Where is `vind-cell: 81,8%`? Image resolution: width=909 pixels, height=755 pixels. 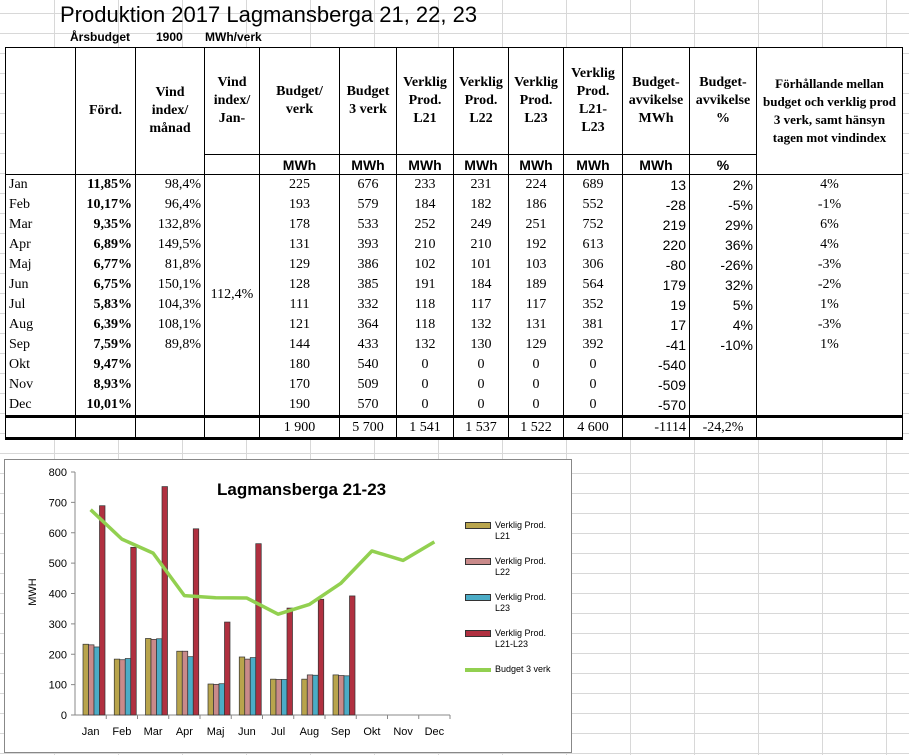 vind-cell: 81,8% is located at coordinates (170, 265).